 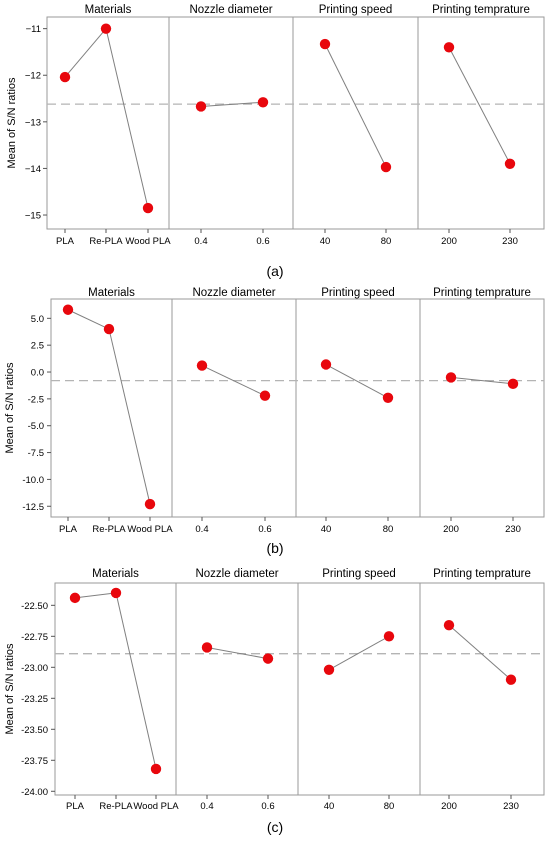 I want to click on y-tick-label: −14, so click(x=33, y=169).